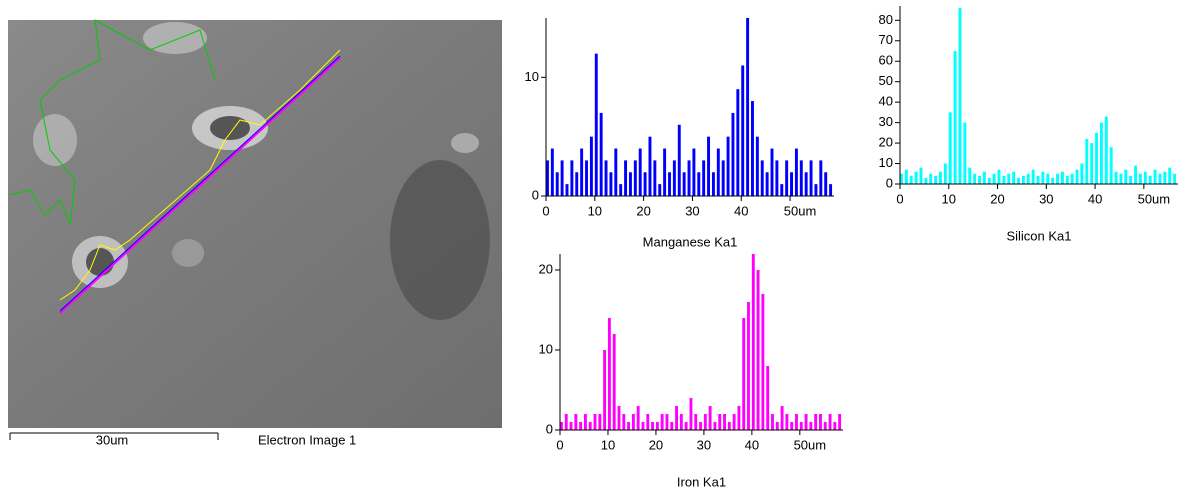  I want to click on image-caption: Electron Image 1, so click(307, 439).